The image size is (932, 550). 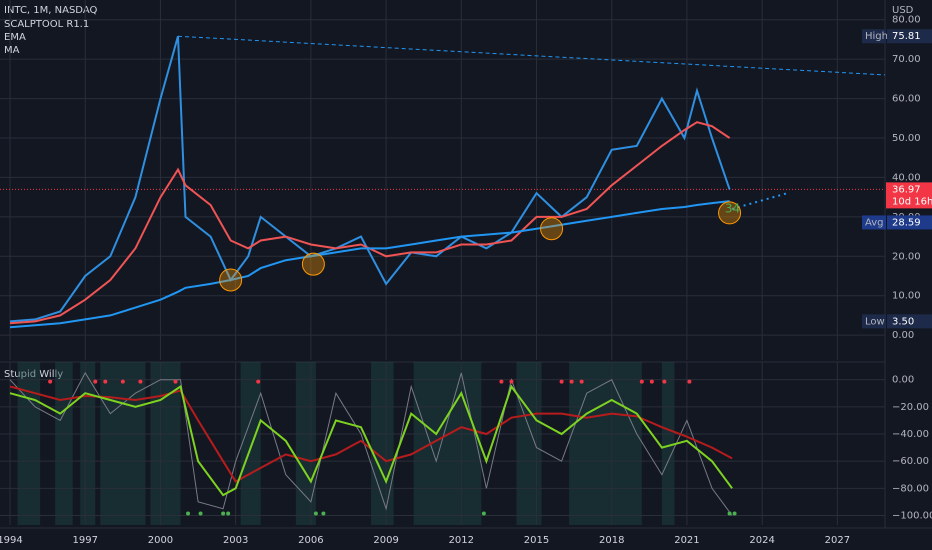 I want to click on x-tick-label: 2003, so click(x=235, y=540).